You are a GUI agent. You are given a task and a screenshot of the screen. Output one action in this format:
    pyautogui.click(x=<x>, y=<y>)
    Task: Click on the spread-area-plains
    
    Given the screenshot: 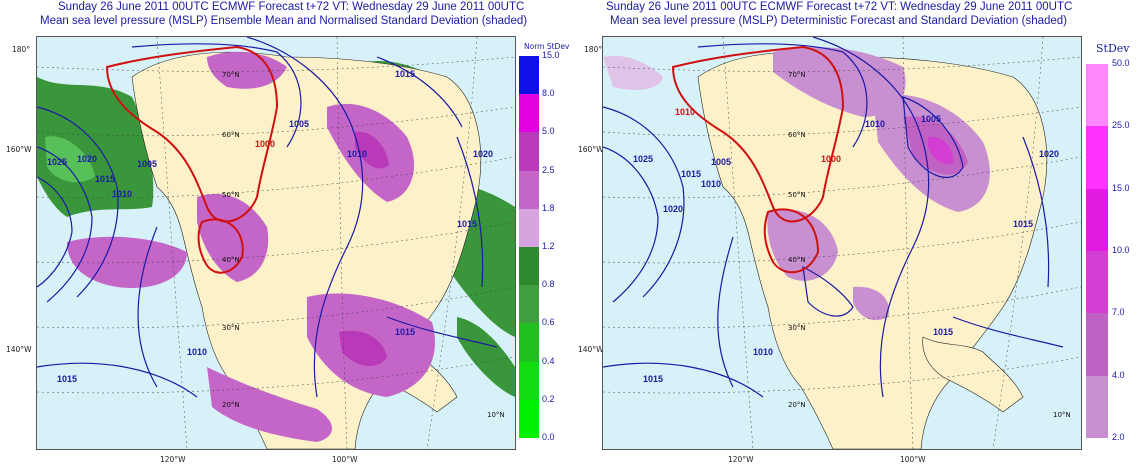 What is the action you would take?
    pyautogui.click(x=871, y=303)
    